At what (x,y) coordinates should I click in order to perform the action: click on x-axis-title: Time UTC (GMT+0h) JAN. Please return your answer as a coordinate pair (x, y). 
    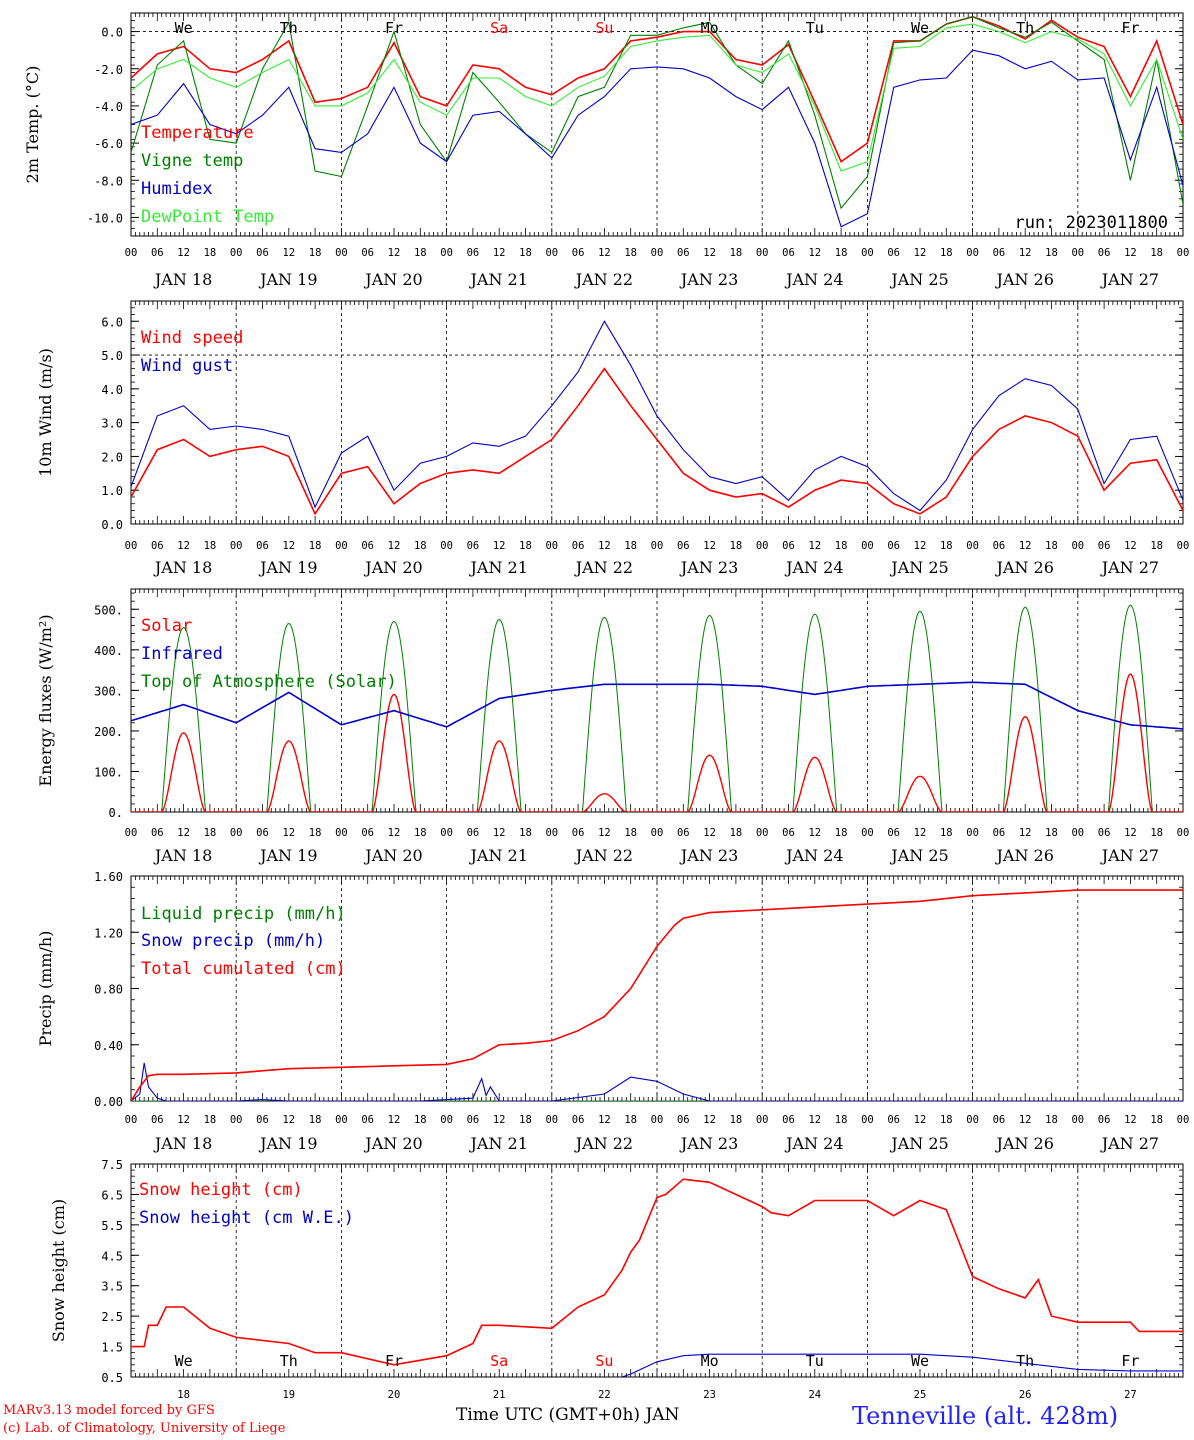
    Looking at the image, I should click on (568, 1415).